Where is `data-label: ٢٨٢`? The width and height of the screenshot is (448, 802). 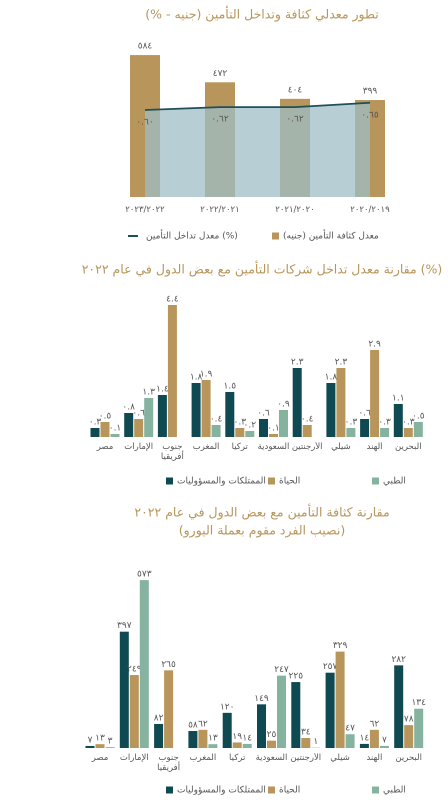 data-label: ٢٨٢ is located at coordinates (398, 660).